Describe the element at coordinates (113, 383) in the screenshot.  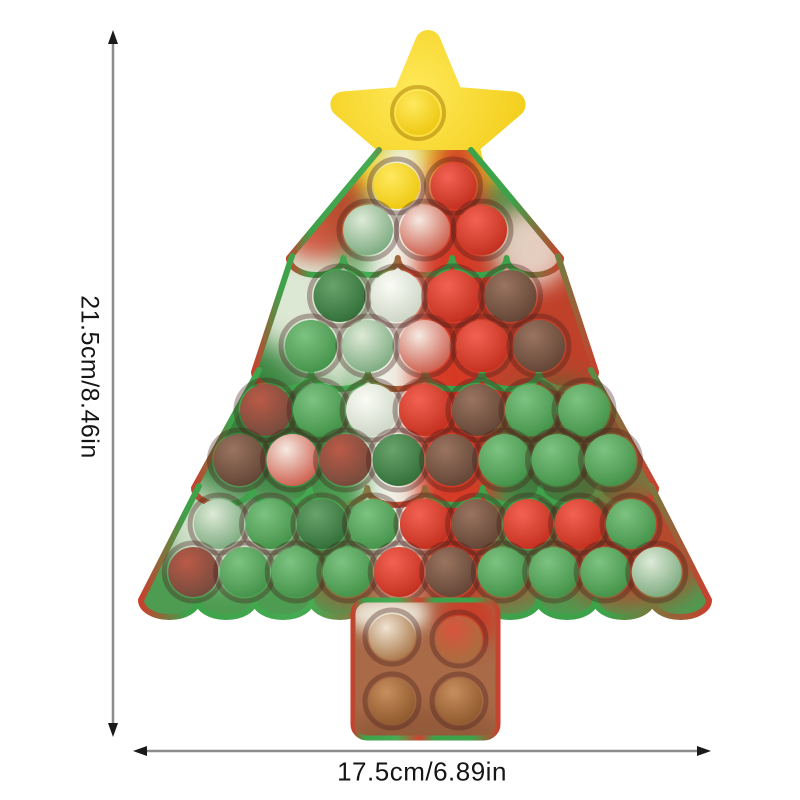
I see `height-dimension-line` at that location.